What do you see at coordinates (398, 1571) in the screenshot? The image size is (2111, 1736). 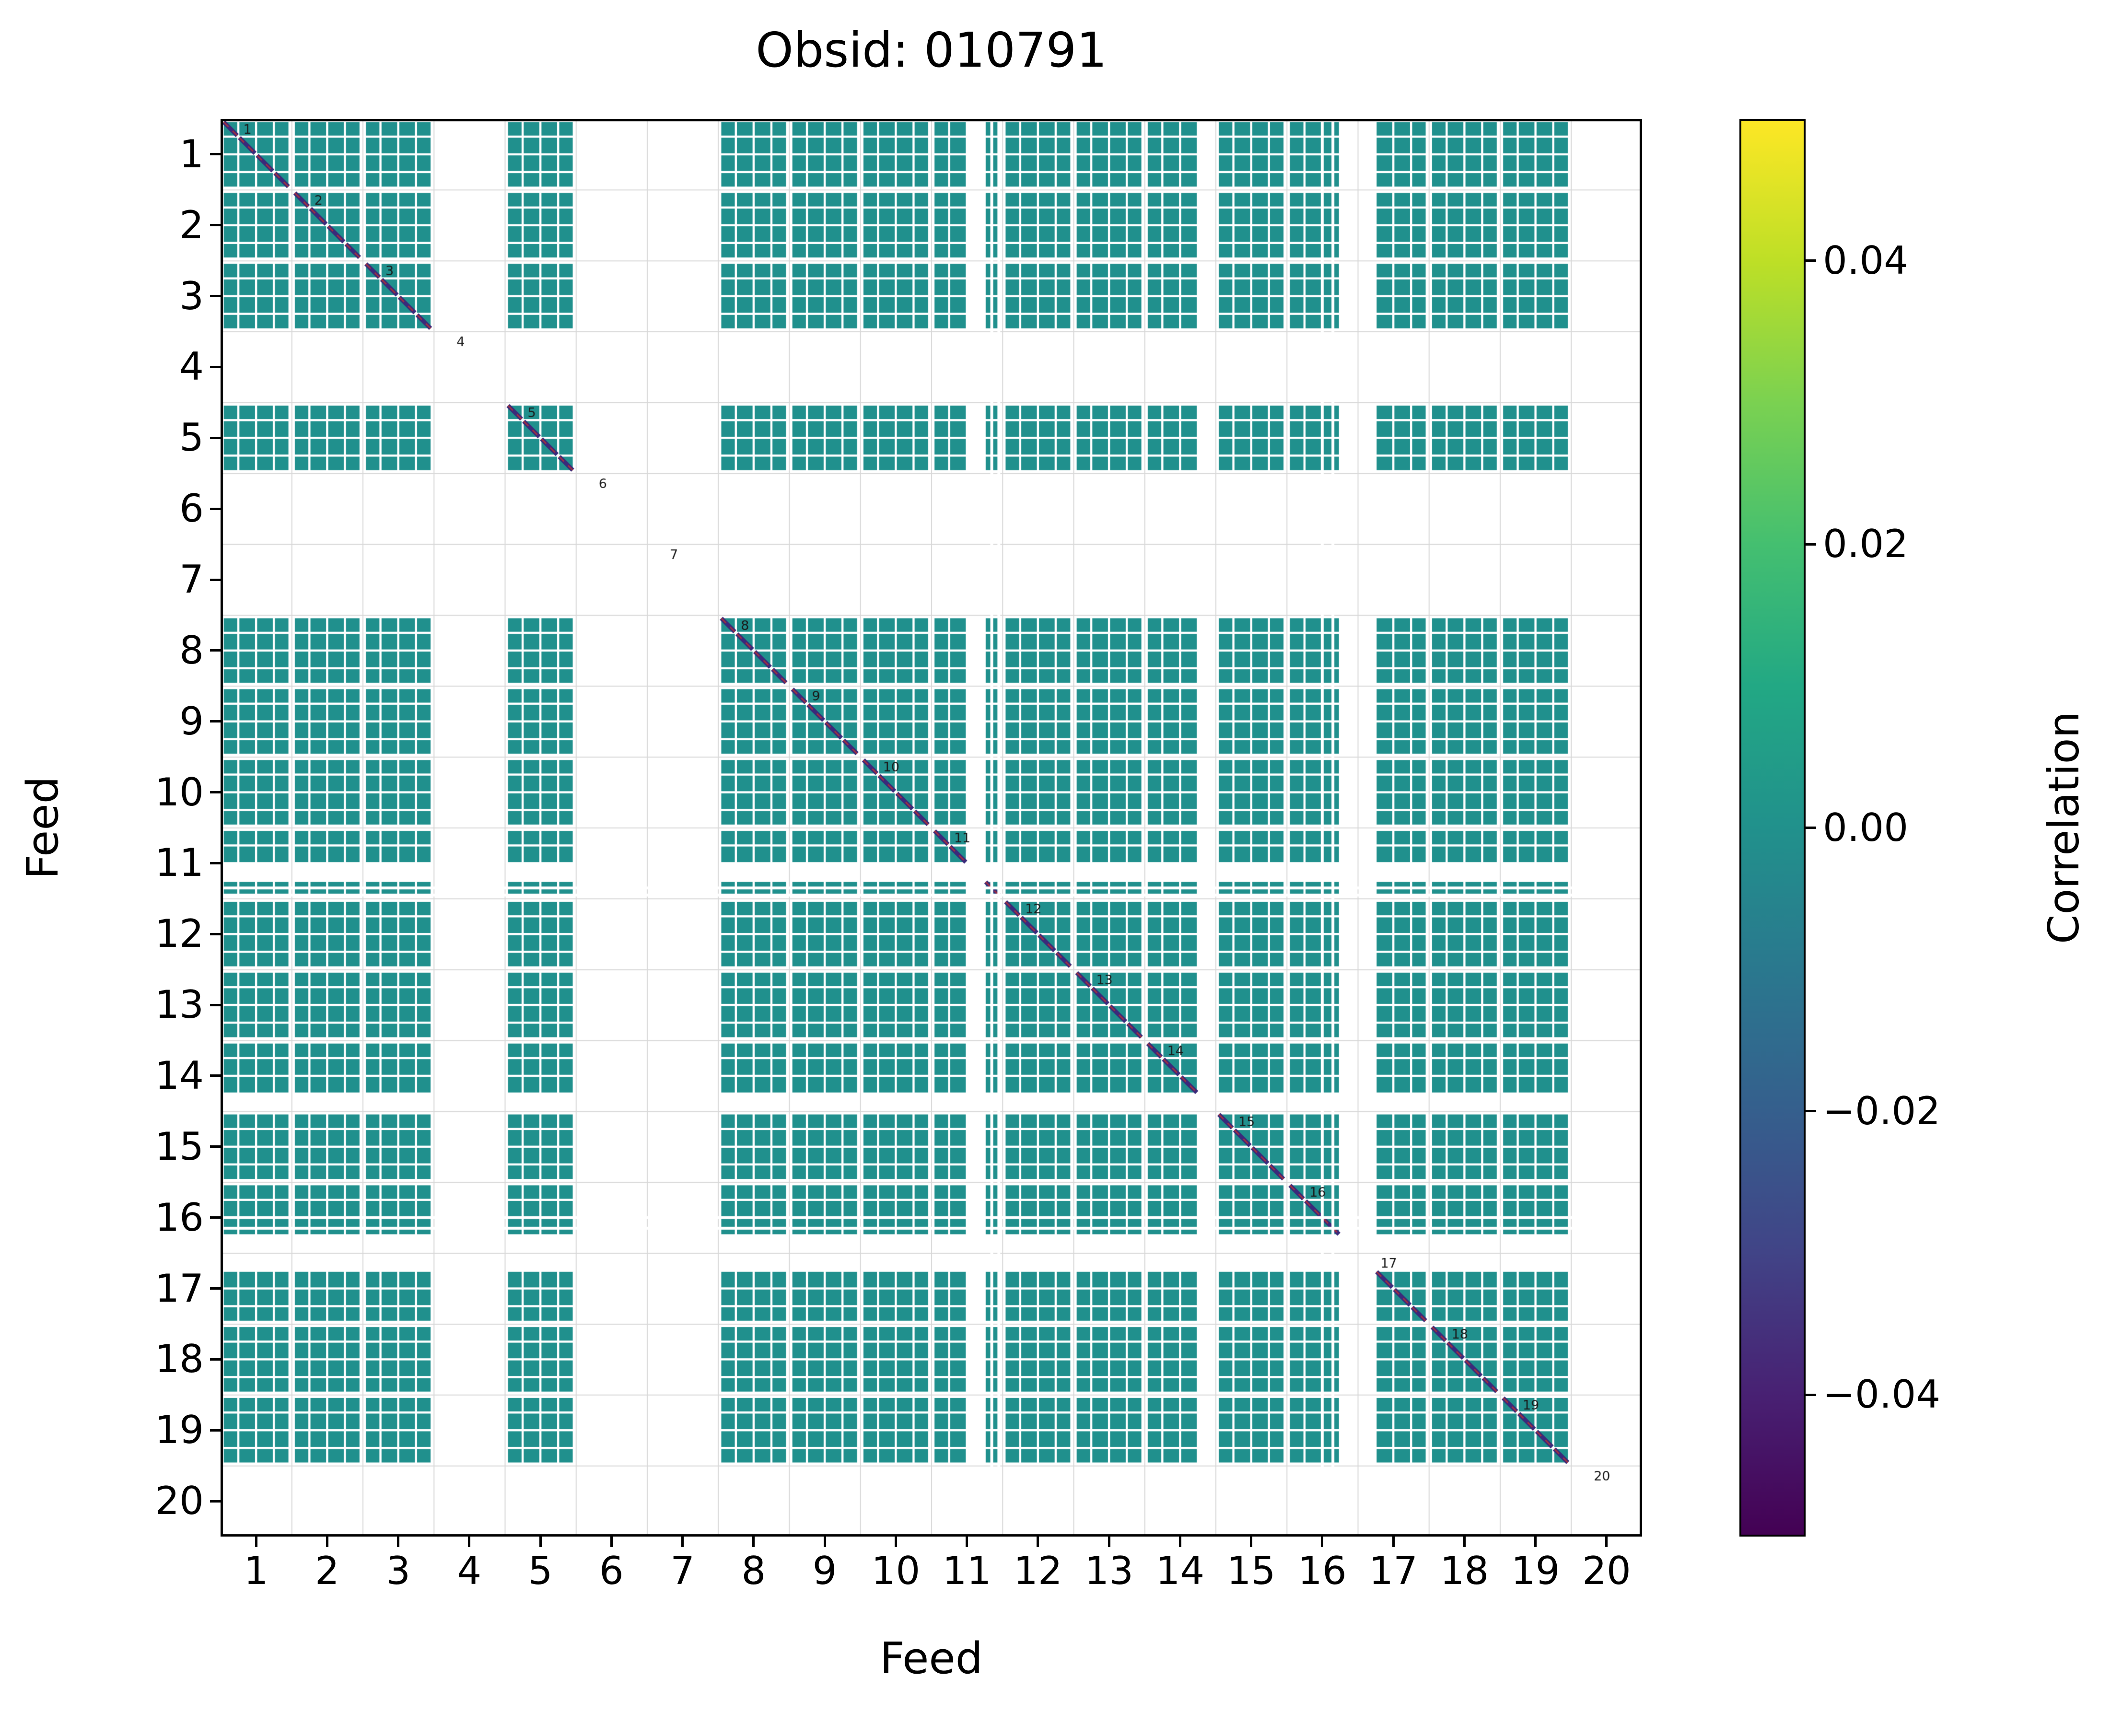 I see `x-tick-label: 3` at bounding box center [398, 1571].